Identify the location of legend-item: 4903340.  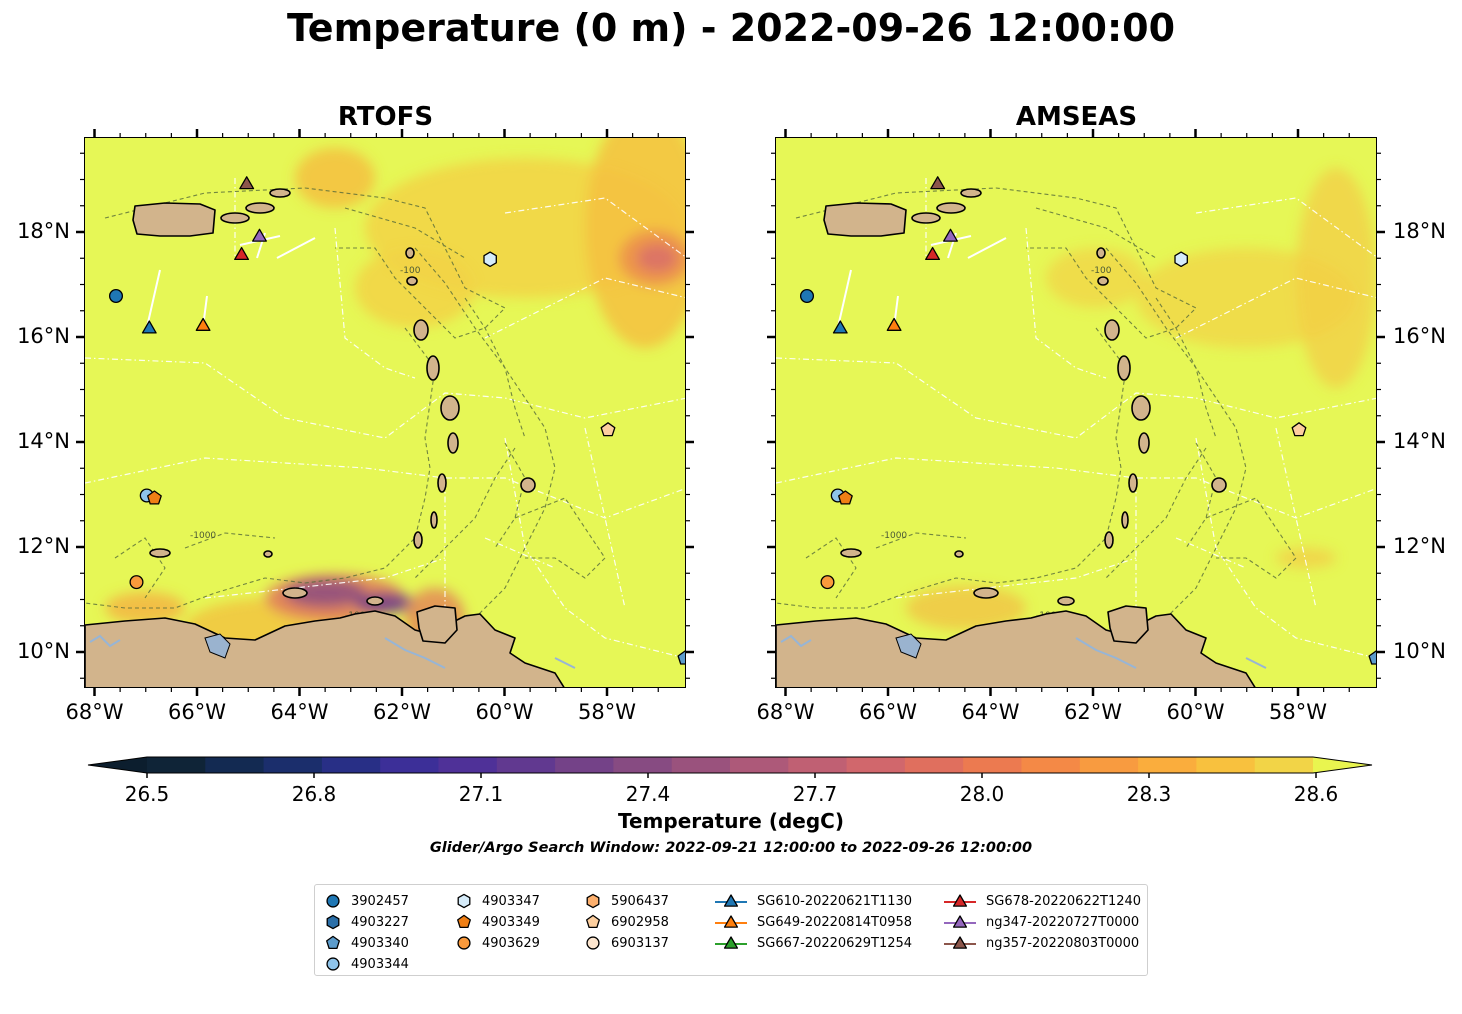
(366, 943).